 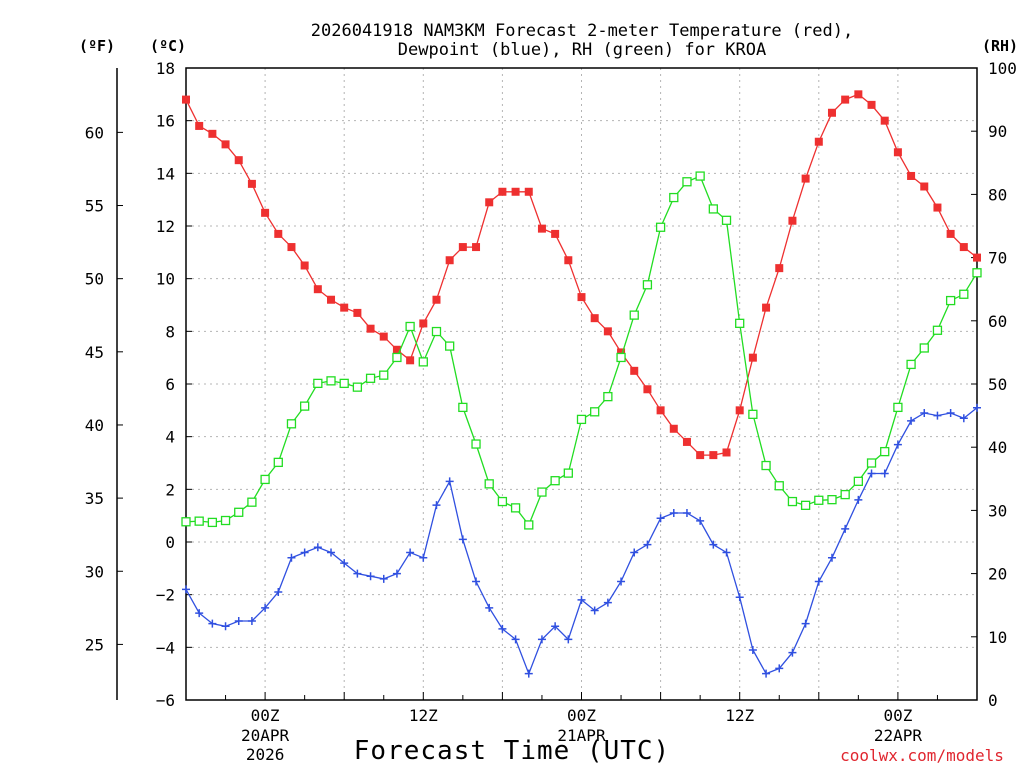 What do you see at coordinates (993, 700) in the screenshot?
I see `rh-tick-label: 0` at bounding box center [993, 700].